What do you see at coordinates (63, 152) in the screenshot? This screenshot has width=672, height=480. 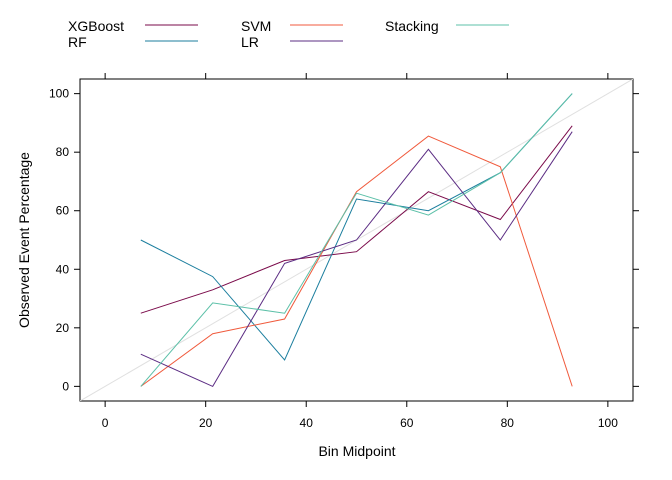 I see `y-tick-label: 80` at bounding box center [63, 152].